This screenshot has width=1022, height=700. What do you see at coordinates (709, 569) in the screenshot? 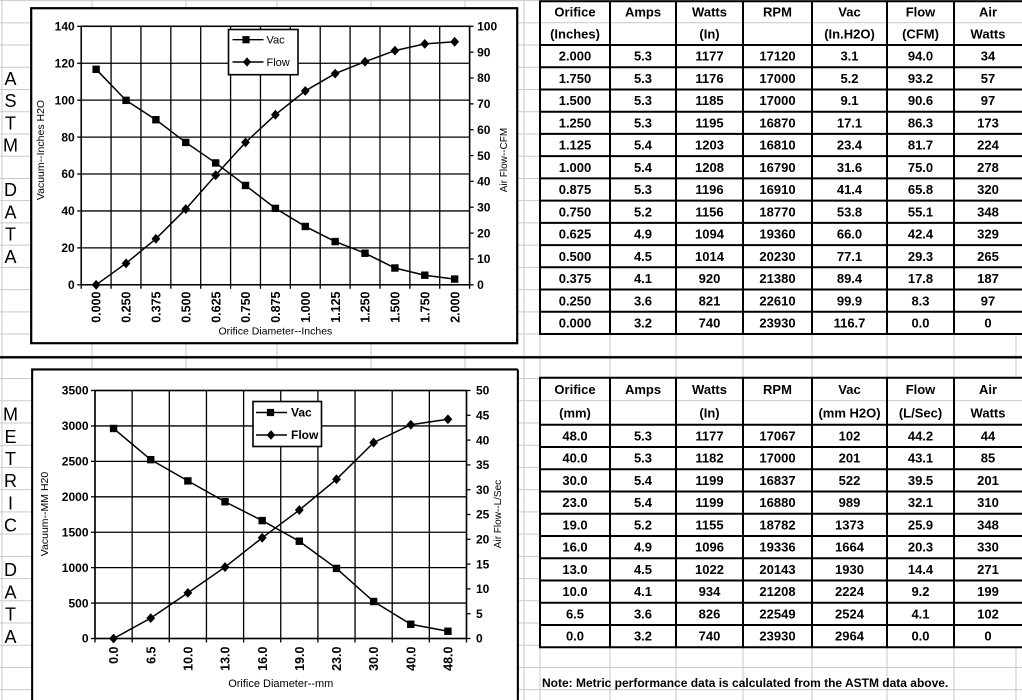
I see `svg-text: 1022` at bounding box center [709, 569].